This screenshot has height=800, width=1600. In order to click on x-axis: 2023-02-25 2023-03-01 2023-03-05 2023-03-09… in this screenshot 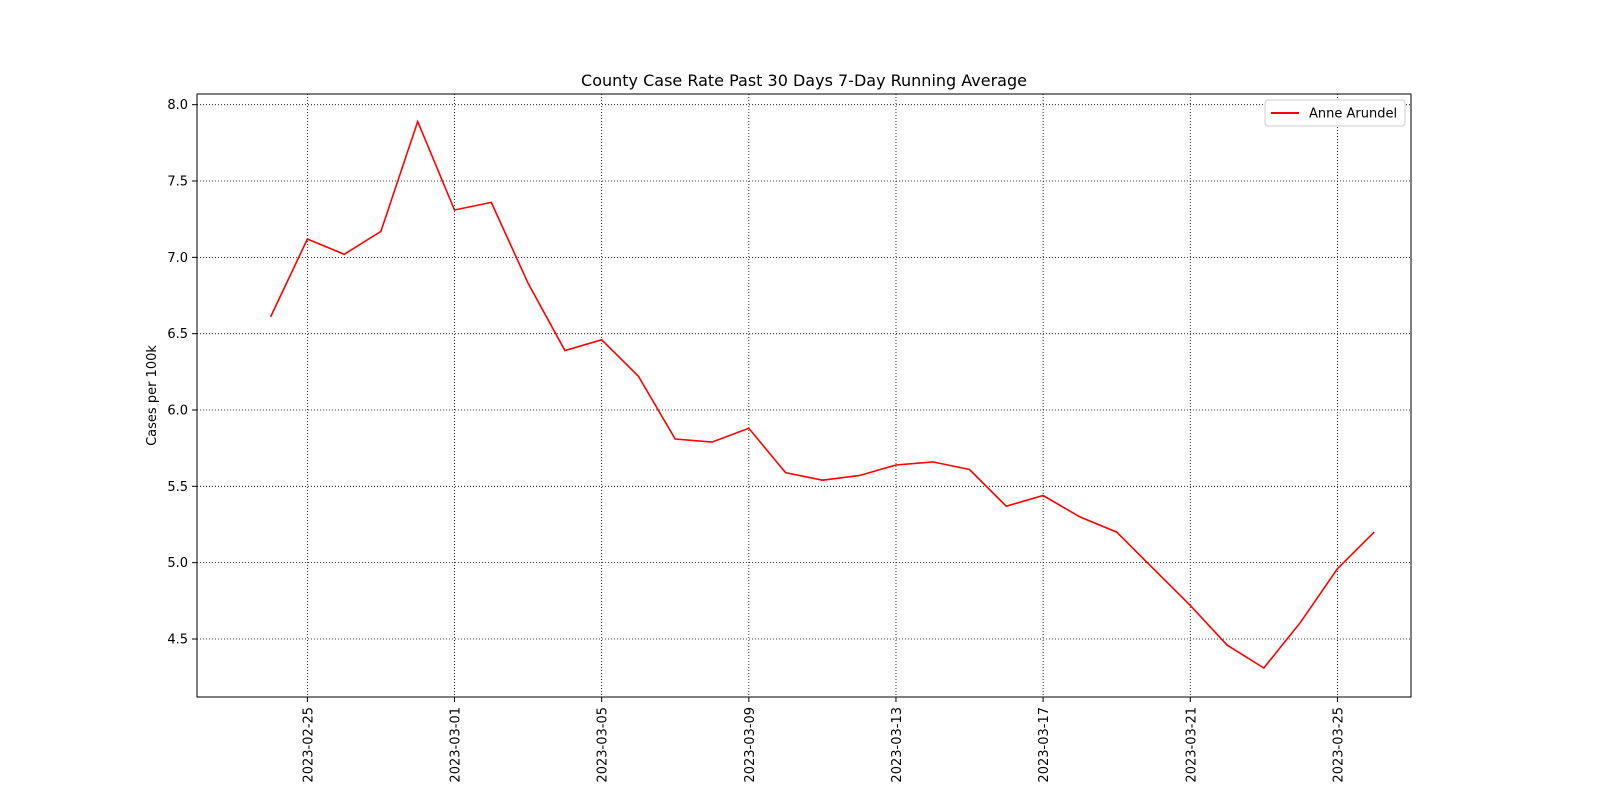, I will do `click(823, 740)`.